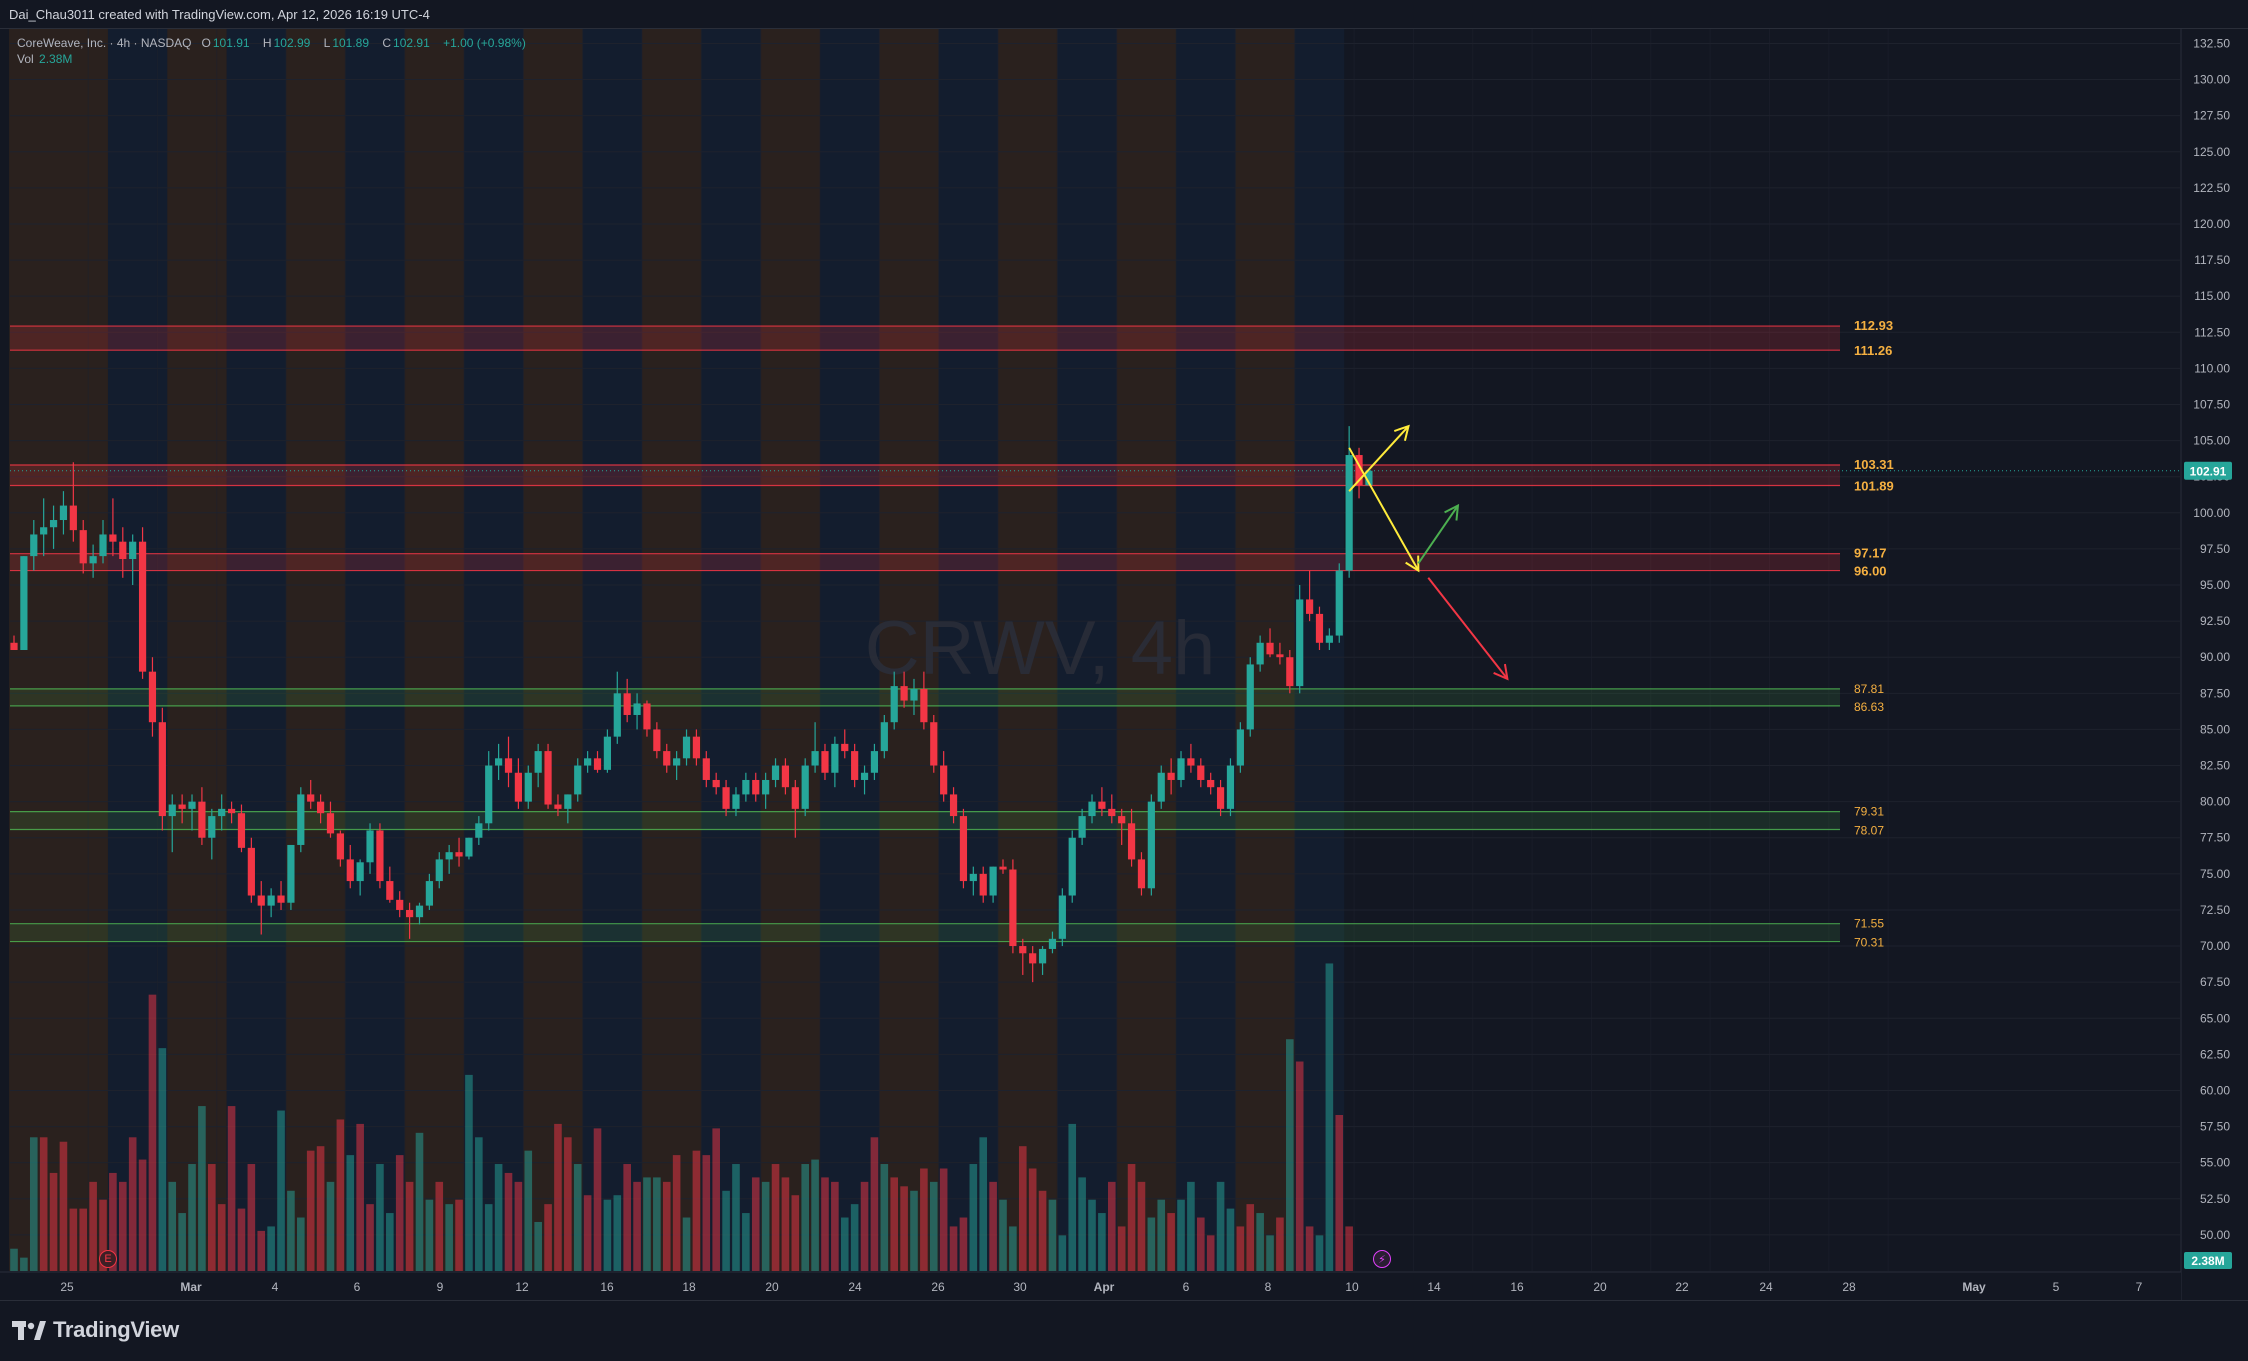 This screenshot has height=1361, width=2248. Describe the element at coordinates (2214, 665) in the screenshot. I see `price-axis-background` at that location.